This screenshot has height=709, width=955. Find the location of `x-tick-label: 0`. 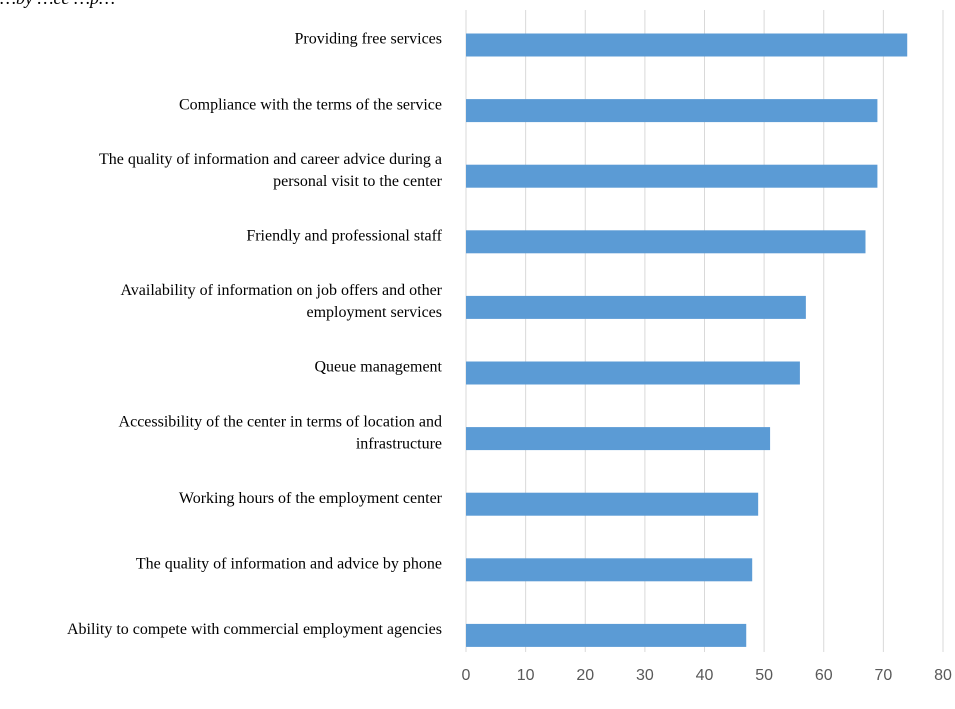

x-tick-label: 0 is located at coordinates (466, 675).